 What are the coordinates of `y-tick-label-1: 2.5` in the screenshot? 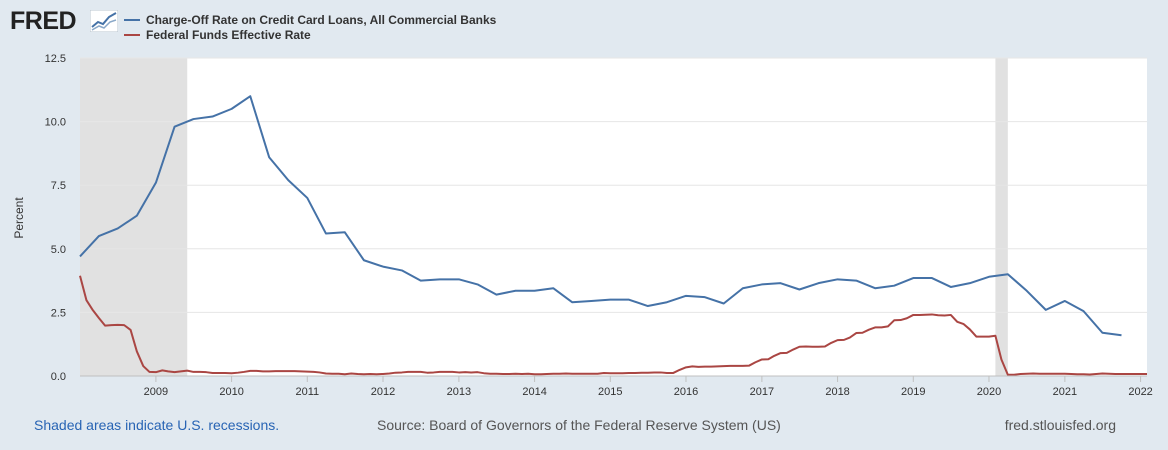 It's located at (58, 313).